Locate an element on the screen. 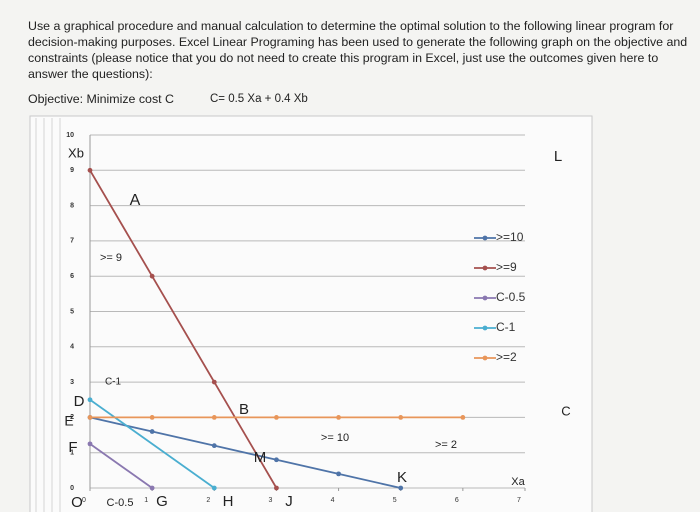 Image resolution: width=700 pixels, height=512 pixels. y-tick-label: 8 is located at coordinates (72, 205).